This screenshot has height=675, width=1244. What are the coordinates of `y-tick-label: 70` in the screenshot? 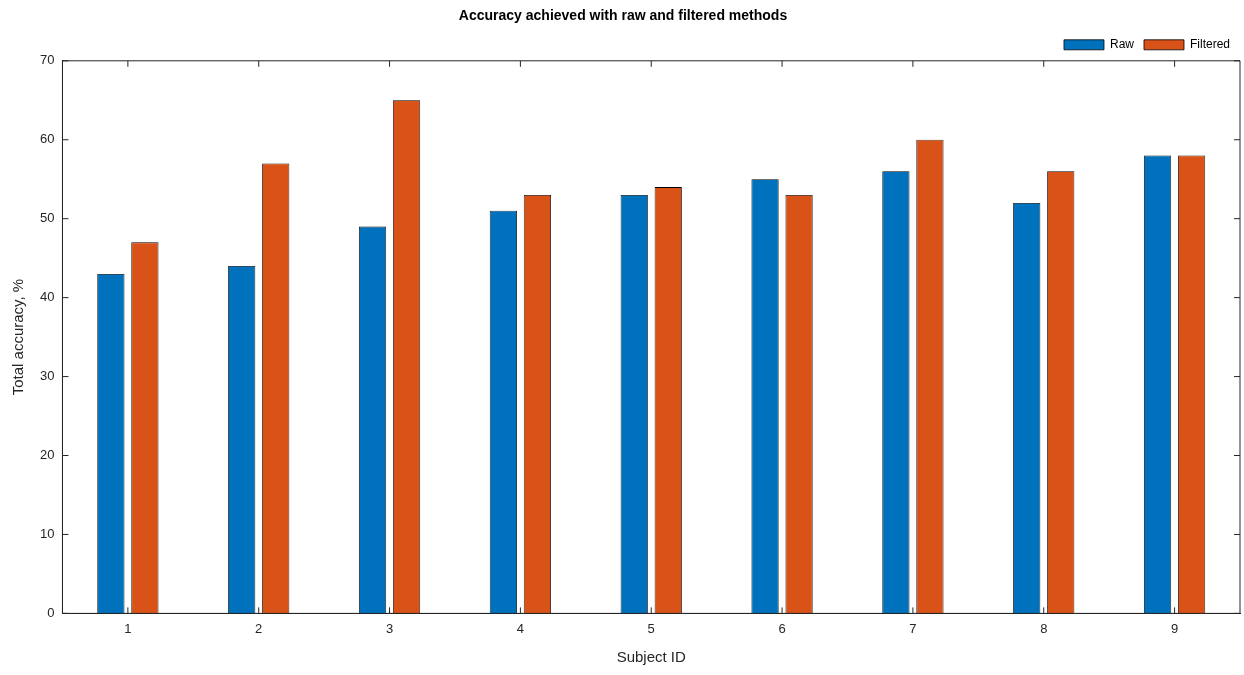 It's located at (47, 60).